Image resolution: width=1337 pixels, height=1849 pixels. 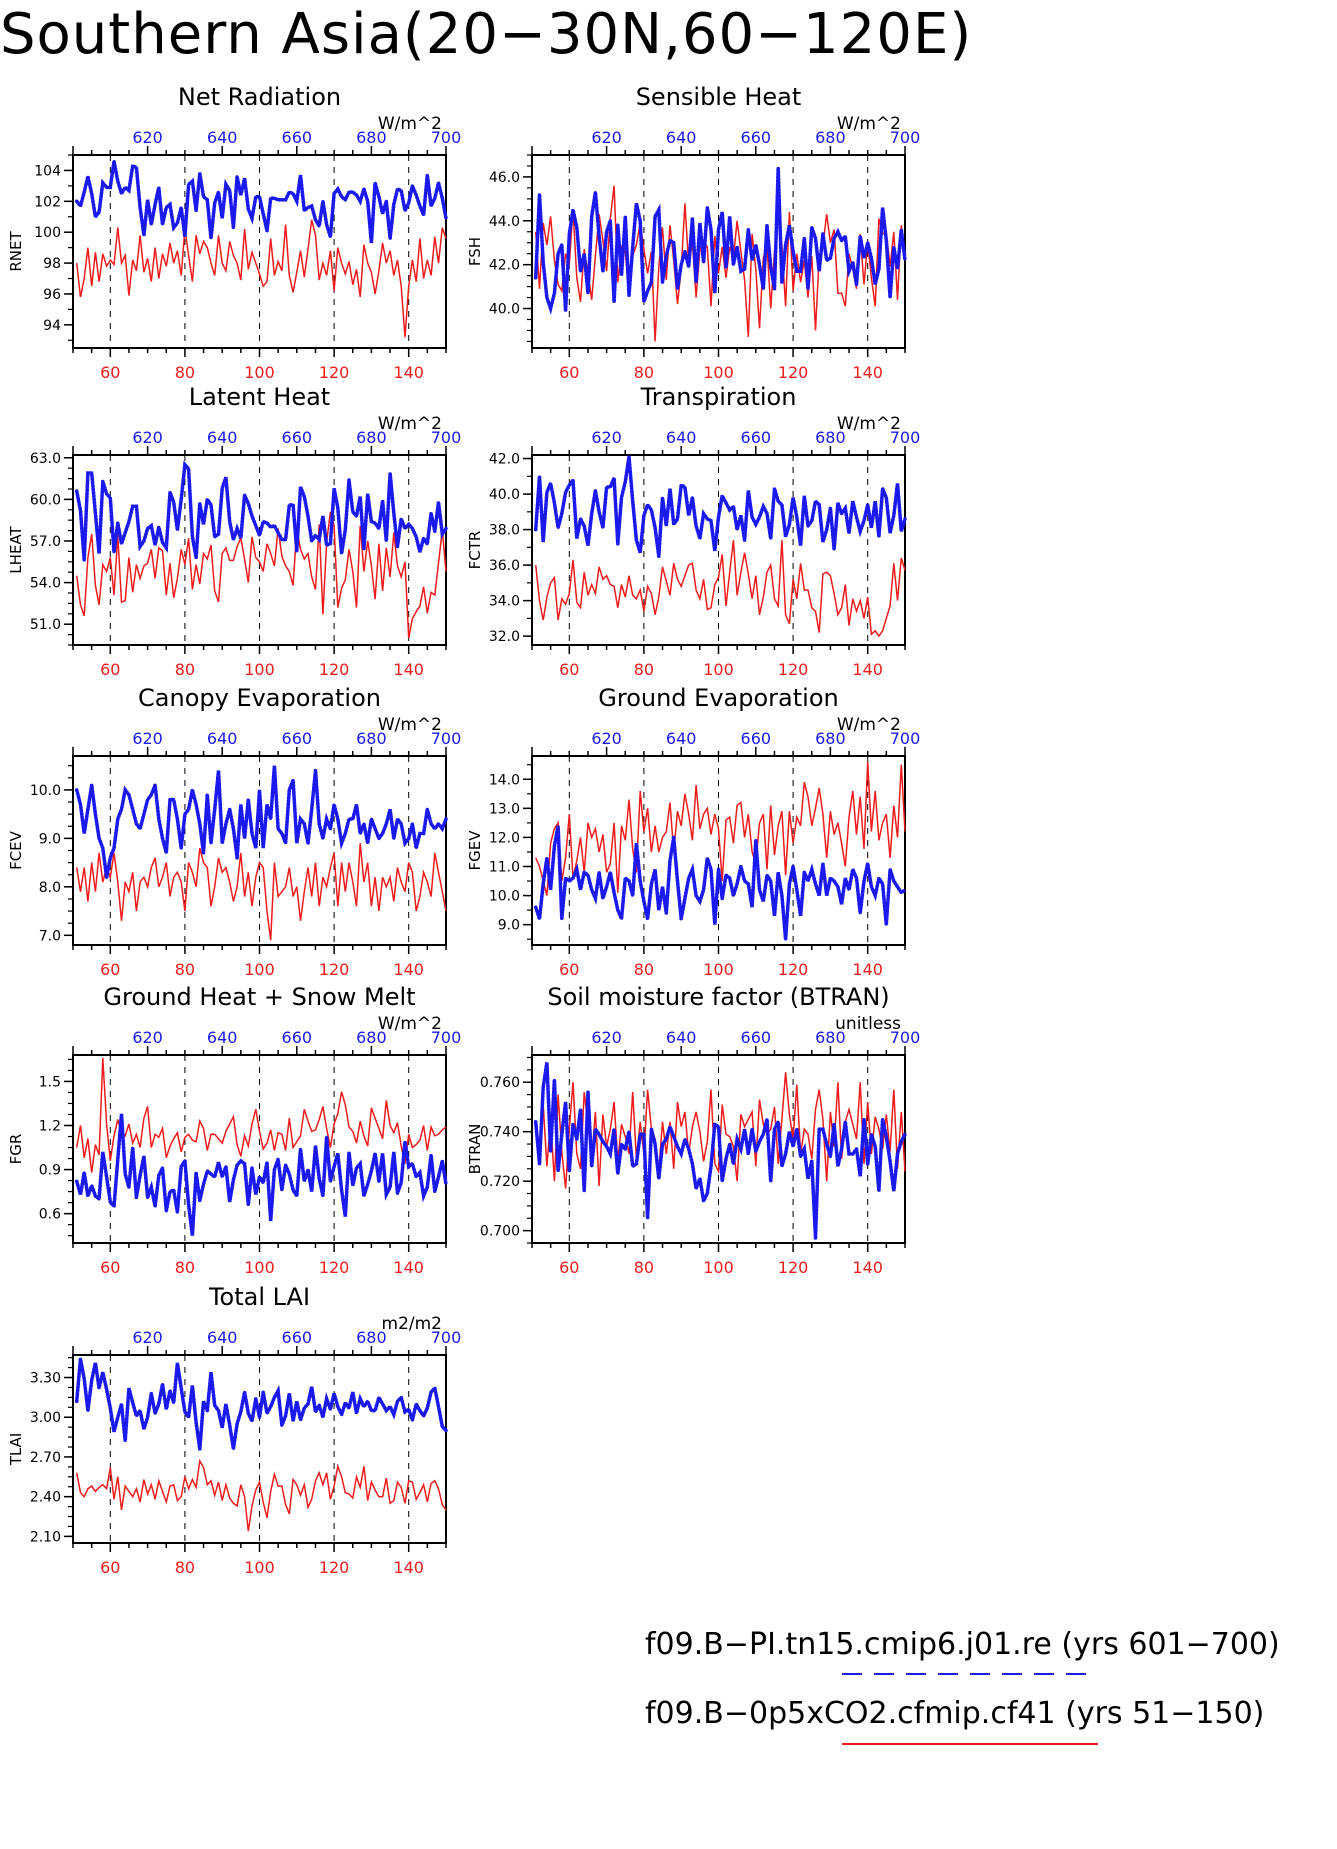 What do you see at coordinates (504, 222) in the screenshot?
I see `y-tick-label: 44.0` at bounding box center [504, 222].